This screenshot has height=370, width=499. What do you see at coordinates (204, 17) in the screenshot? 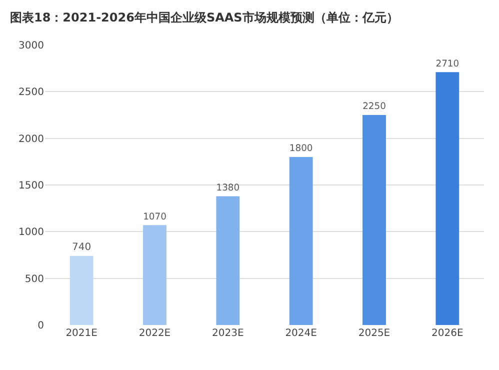
I see `chart-title: 图表18：2021-2026年中国企业级SAAS市场规模预测（单位：亿元）` at bounding box center [204, 17].